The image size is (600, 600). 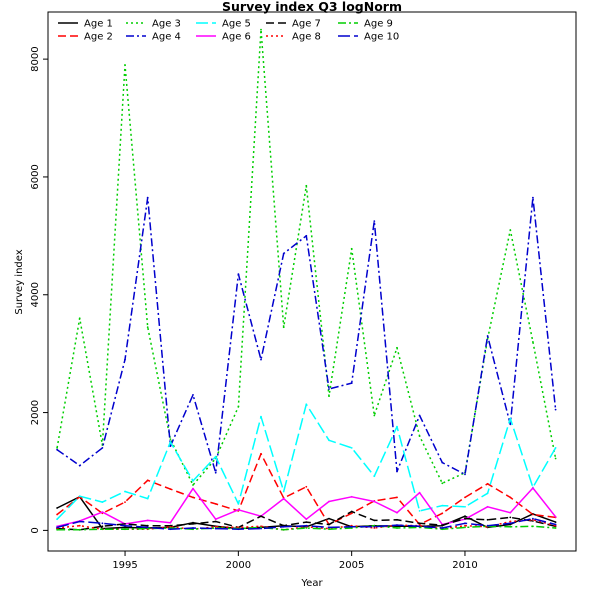 What do you see at coordinates (306, 24) in the screenshot?
I see `legend-label-age-7: Age 7` at bounding box center [306, 24].